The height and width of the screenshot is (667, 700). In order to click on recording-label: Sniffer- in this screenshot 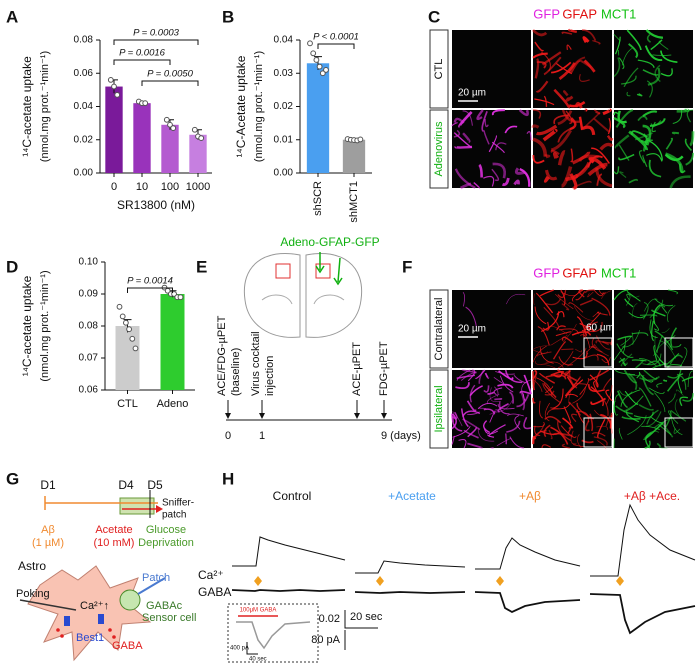, I will do `click(178, 503)`.